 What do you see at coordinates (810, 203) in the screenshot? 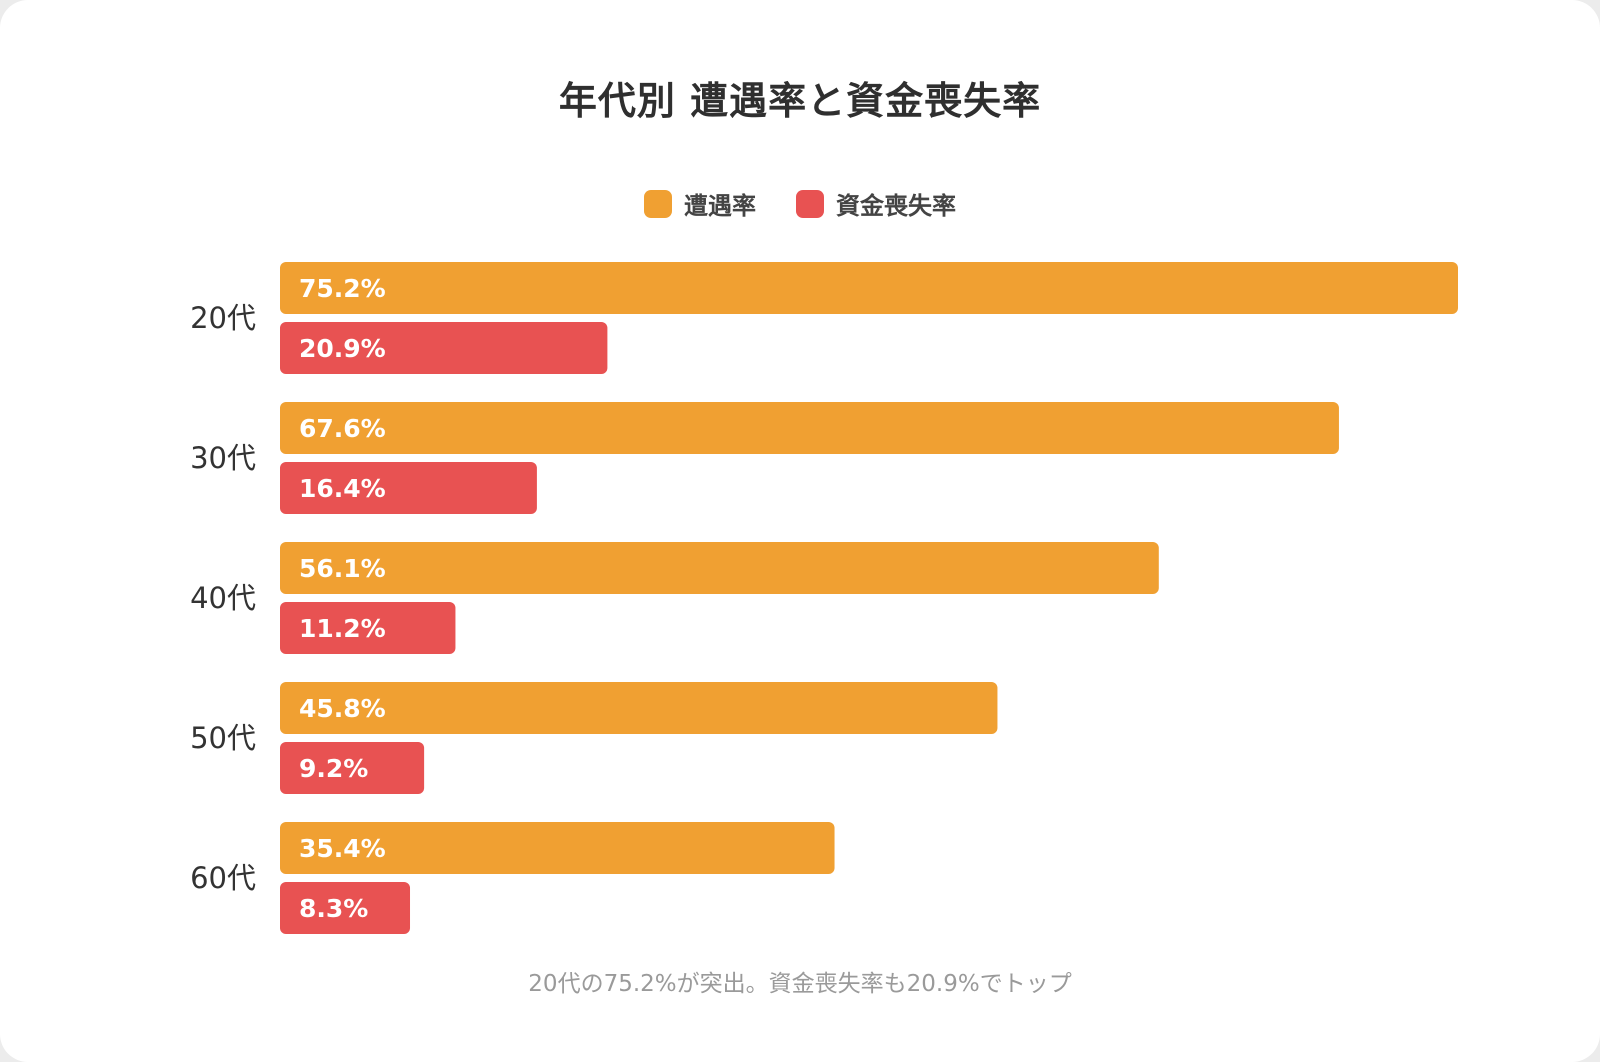
I see `legend-swatch-loss` at bounding box center [810, 203].